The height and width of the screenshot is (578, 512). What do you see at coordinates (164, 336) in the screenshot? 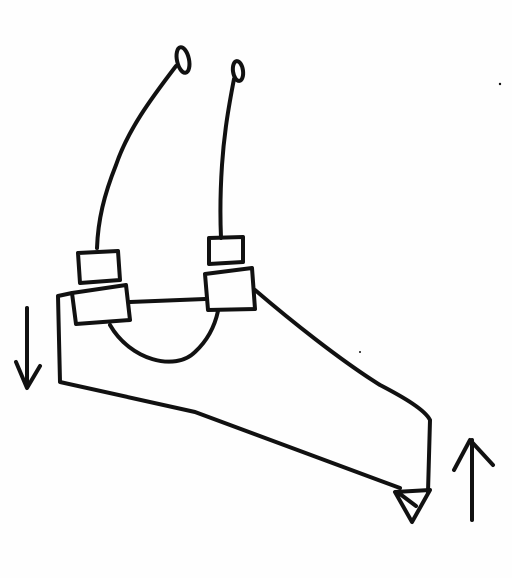
I see `bridge-arc` at bounding box center [164, 336].